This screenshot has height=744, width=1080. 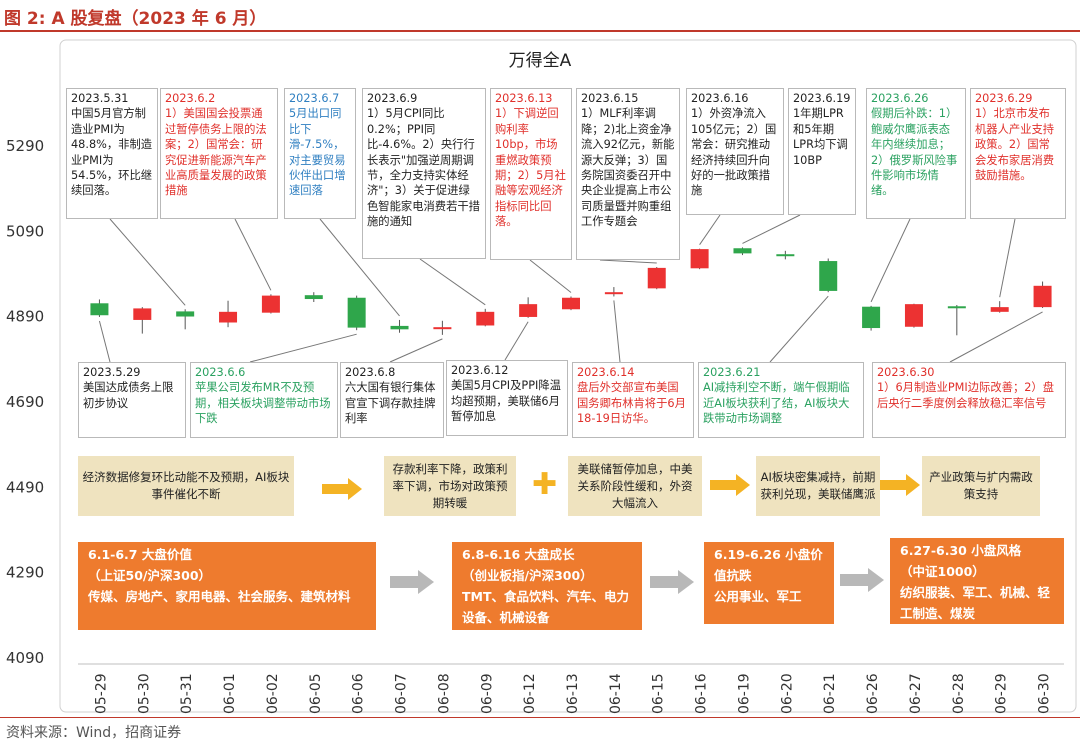 What do you see at coordinates (392, 400) in the screenshot?
I see `note-bottom-0608: 2023.6.8 六大国有银行集体官宣下调存款挂牌利率` at bounding box center [392, 400].